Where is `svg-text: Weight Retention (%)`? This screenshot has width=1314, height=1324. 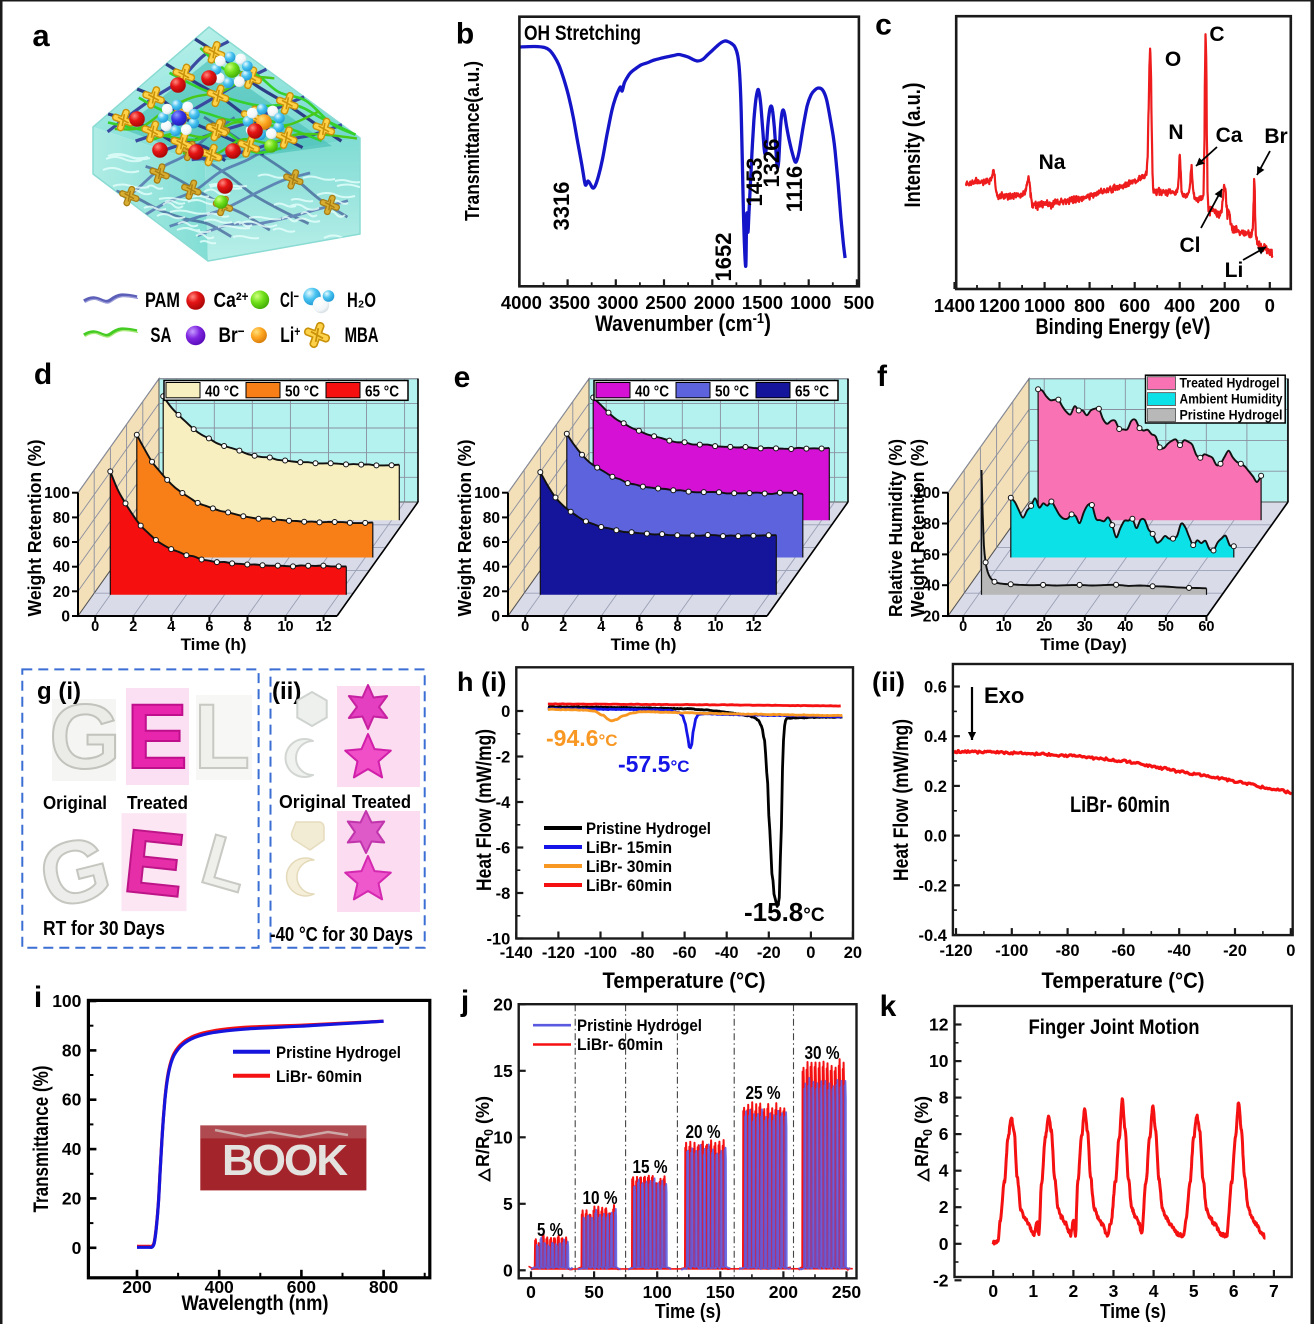 svg-text: Weight Retention (%) is located at coordinates (465, 528).